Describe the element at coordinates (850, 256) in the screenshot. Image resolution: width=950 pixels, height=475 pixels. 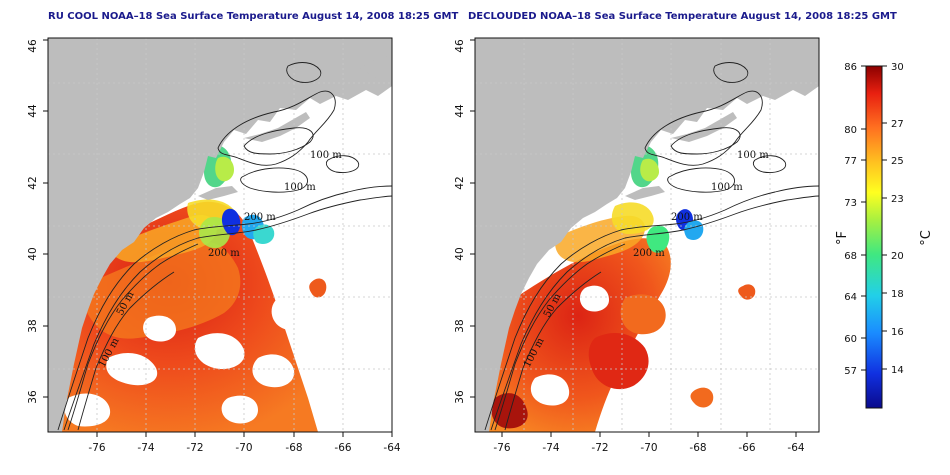
I see `fahrenheit-tick-label: 68` at that location.